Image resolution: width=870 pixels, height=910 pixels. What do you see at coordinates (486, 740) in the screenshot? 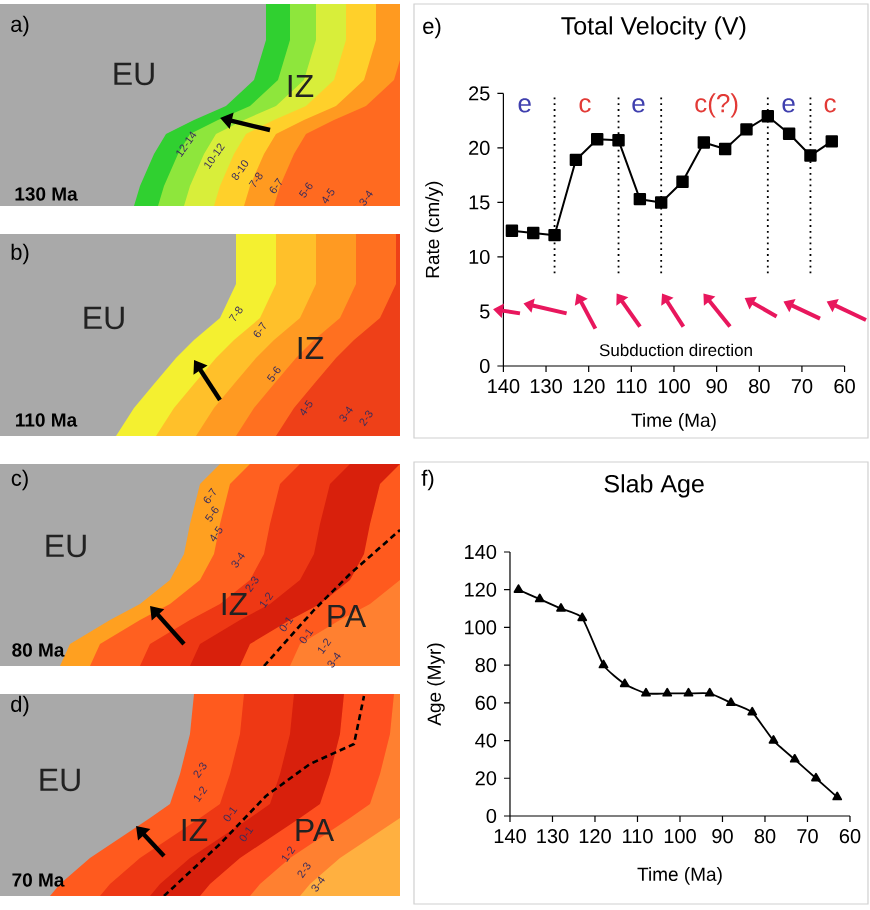
I see `y-tick-label: 40` at bounding box center [486, 740].